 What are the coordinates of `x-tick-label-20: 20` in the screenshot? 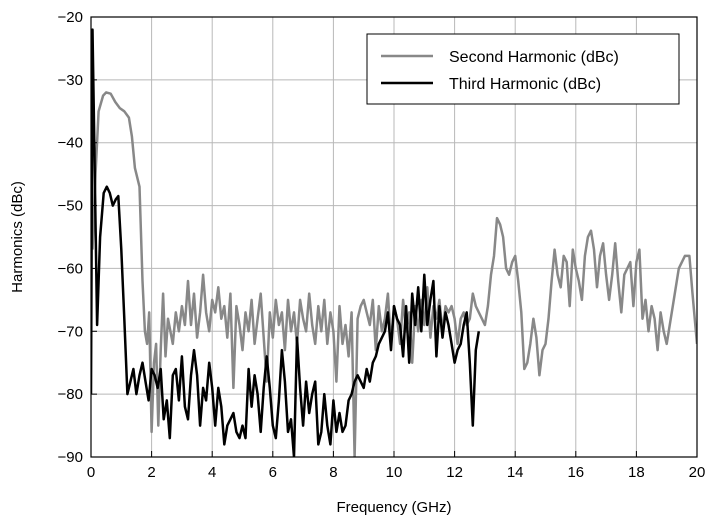 It's located at (697, 472).